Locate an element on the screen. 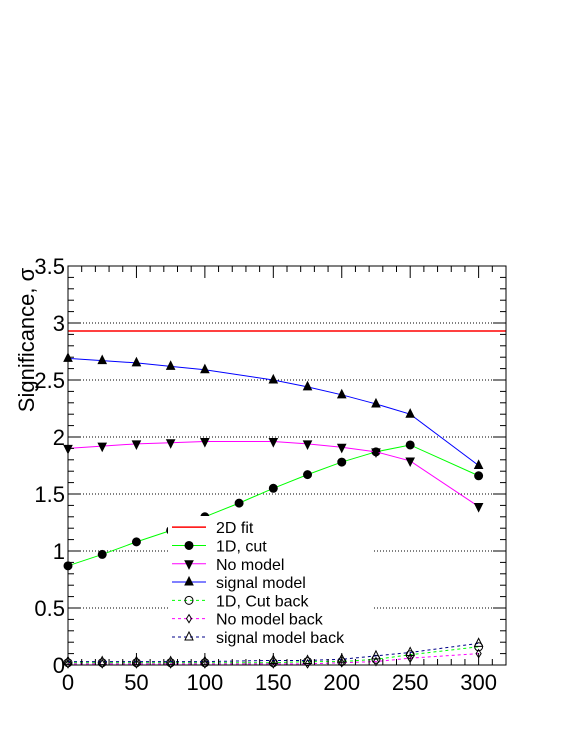  legend-box is located at coordinates (271, 581).